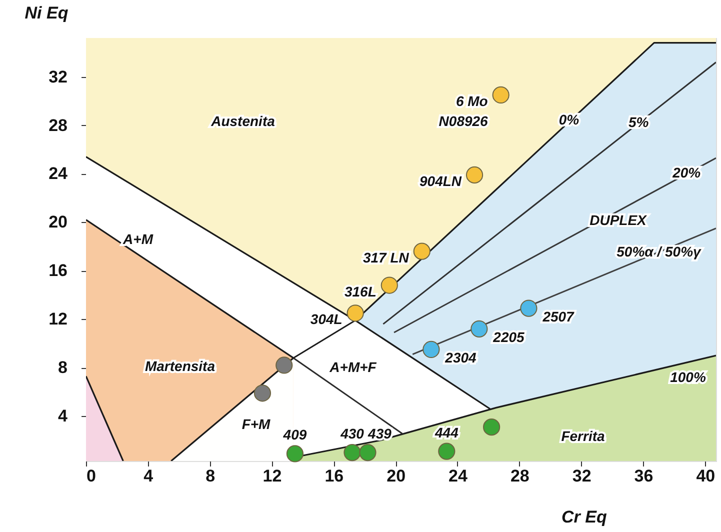 The height and width of the screenshot is (532, 721). What do you see at coordinates (585, 517) in the screenshot?
I see `x-axis-title: Cr Eq` at bounding box center [585, 517].